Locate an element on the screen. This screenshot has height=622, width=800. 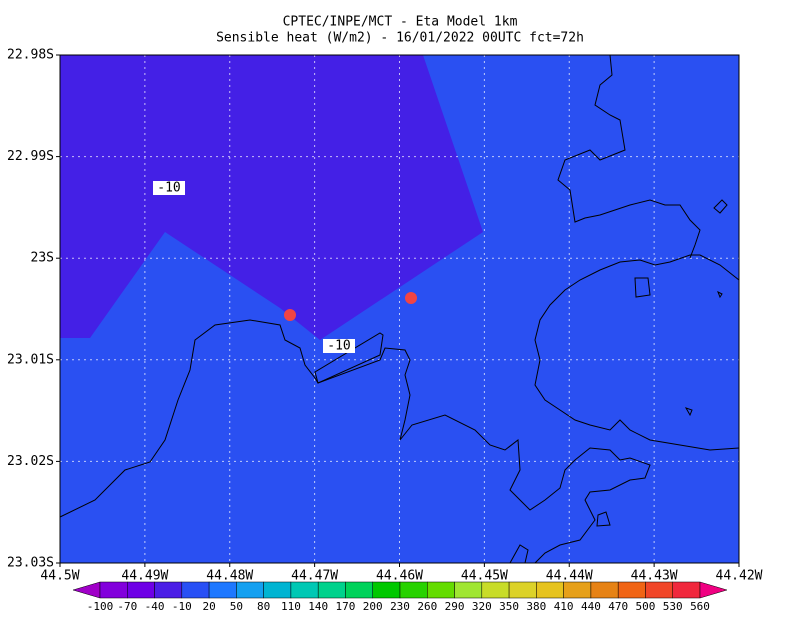
title-line: CPTEC/INPE/MCT - Eta Model 1km is located at coordinates (400, 22).